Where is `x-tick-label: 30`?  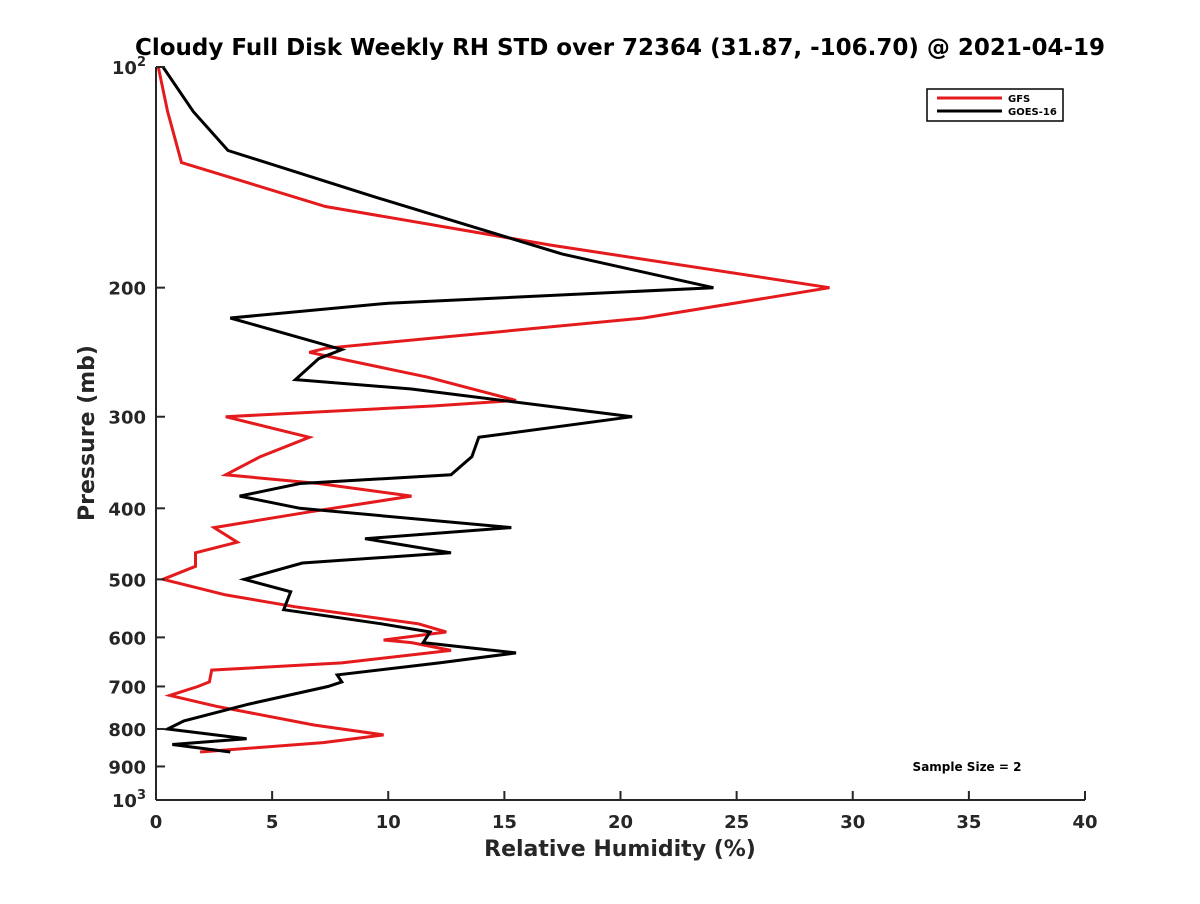
x-tick-label: 30 is located at coordinates (852, 822).